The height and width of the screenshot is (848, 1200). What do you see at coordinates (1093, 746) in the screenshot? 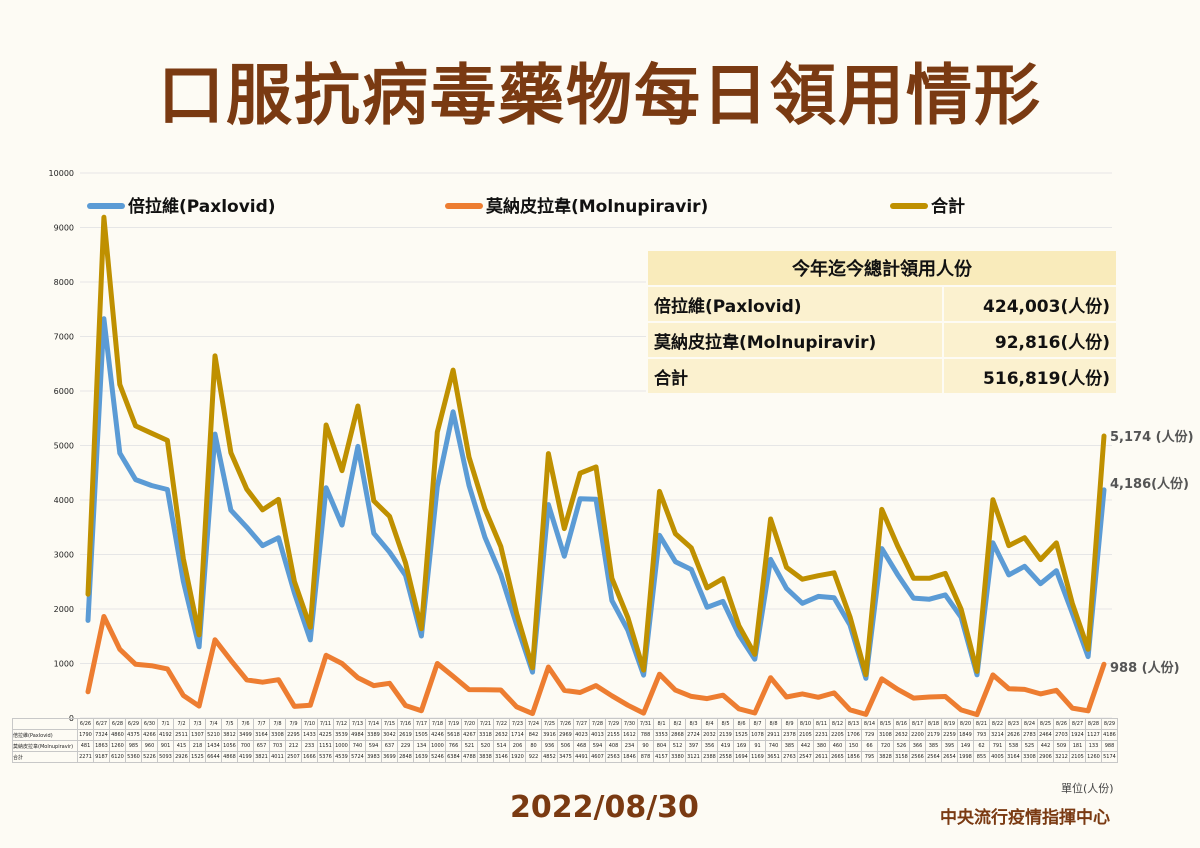
I see `data-label: 133` at bounding box center [1093, 746].